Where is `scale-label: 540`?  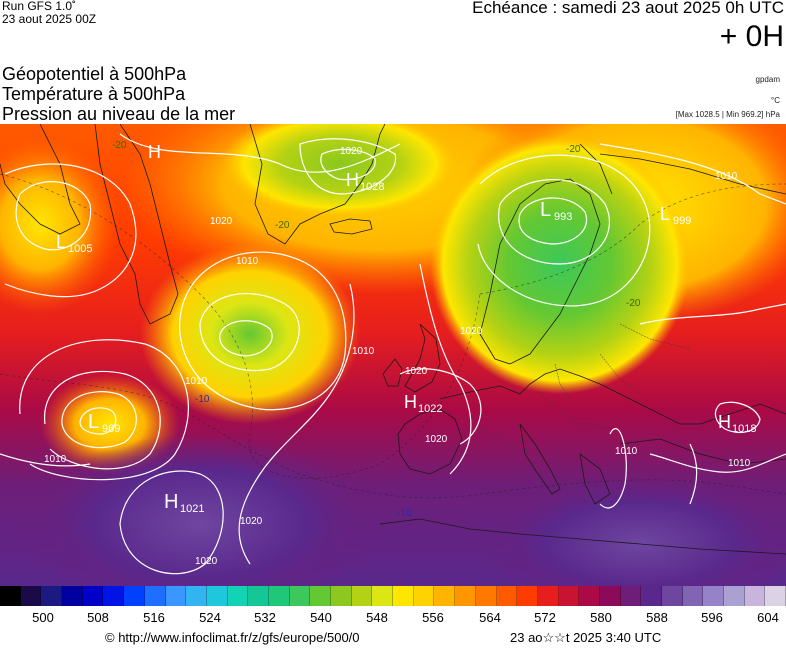
scale-label: 540 is located at coordinates (321, 617).